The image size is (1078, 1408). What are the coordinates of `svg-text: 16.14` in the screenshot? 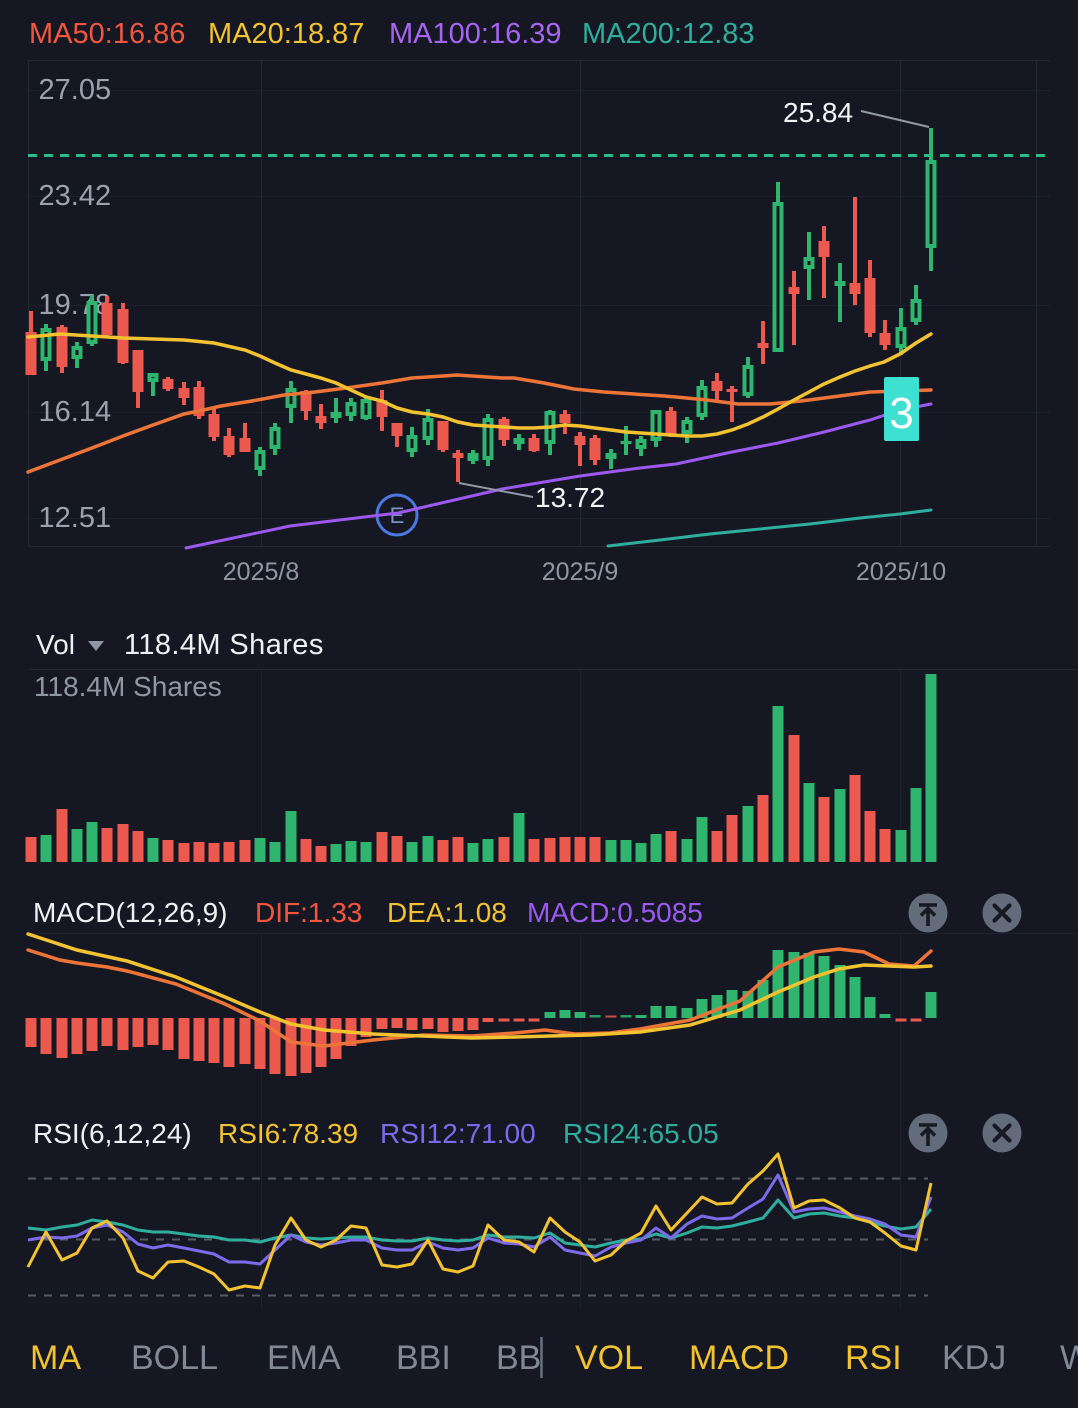 It's located at (75, 412).